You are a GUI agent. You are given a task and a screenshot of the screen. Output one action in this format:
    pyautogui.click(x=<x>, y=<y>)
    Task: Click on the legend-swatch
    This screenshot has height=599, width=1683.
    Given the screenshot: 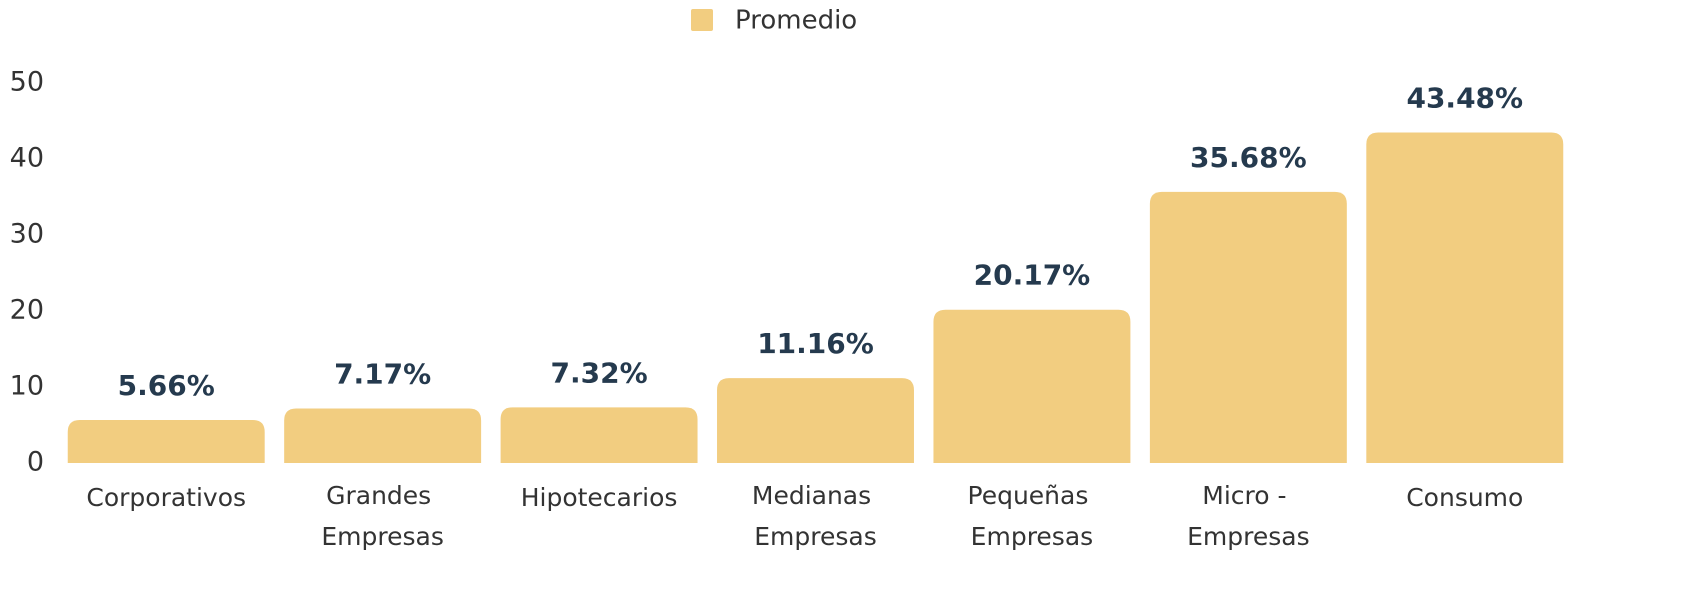 What is the action you would take?
    pyautogui.click(x=702, y=20)
    